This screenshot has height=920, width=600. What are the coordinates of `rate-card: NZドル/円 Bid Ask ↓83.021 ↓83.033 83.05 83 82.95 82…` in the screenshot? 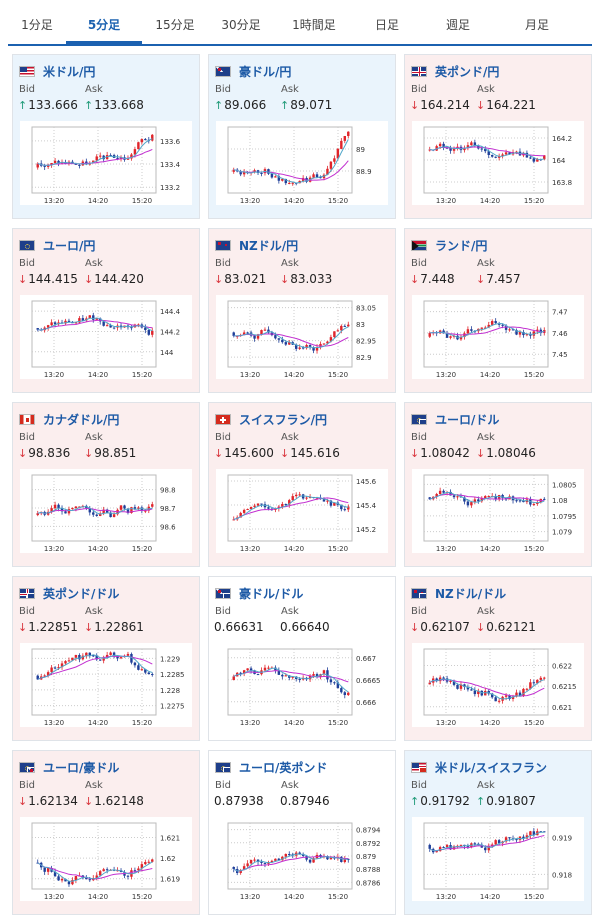 It's located at (302, 310).